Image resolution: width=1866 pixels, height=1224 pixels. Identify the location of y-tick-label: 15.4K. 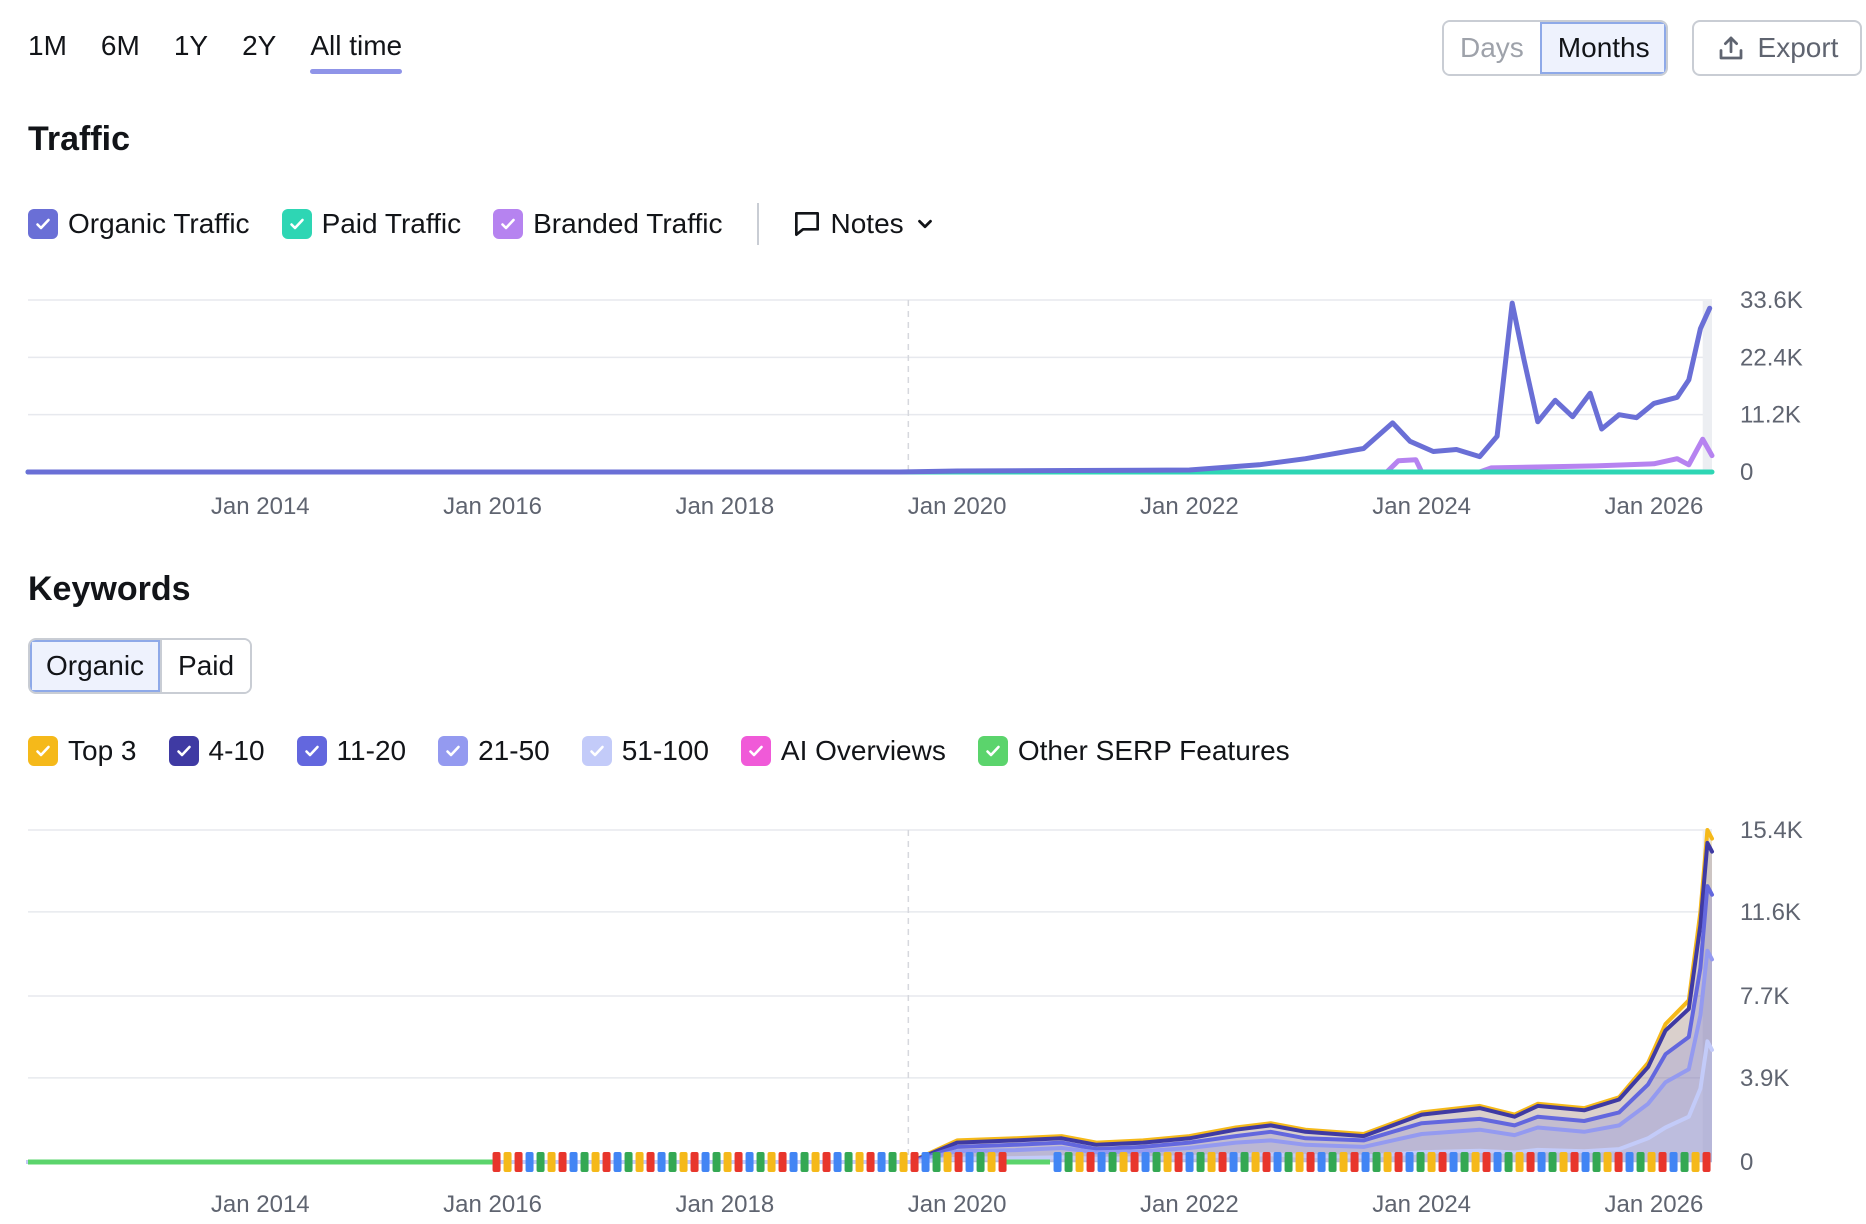
(1771, 830).